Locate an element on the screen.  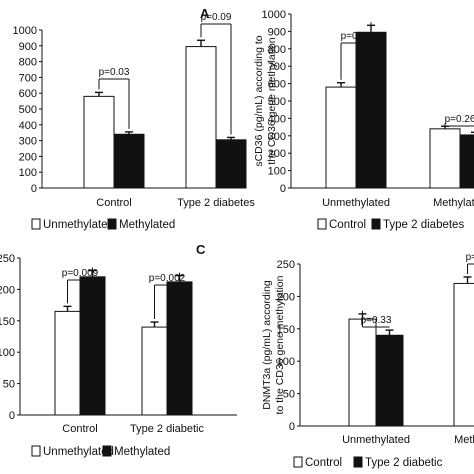
panel-4-y-tick-label: 150 is located at coordinates (286, 330).